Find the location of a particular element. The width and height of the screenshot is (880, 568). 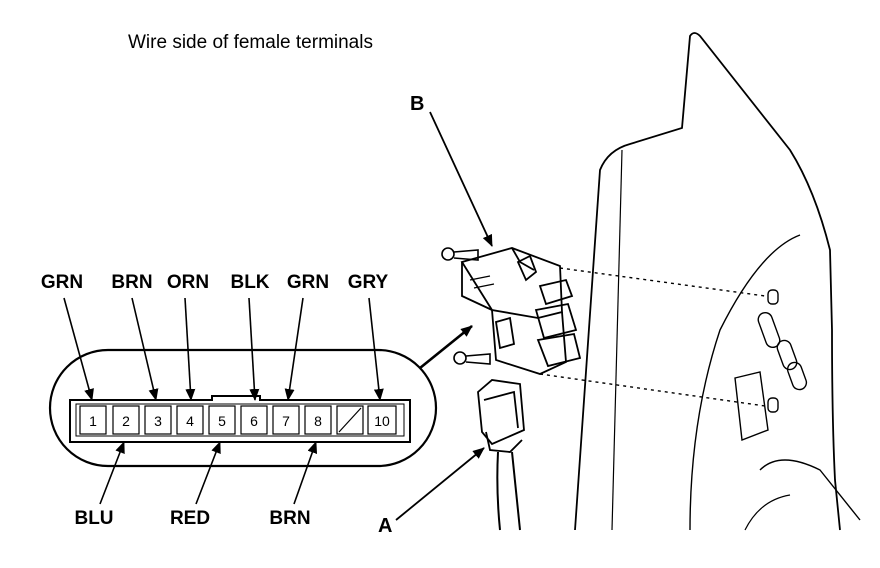

callout-arrow-b is located at coordinates (461, 179).